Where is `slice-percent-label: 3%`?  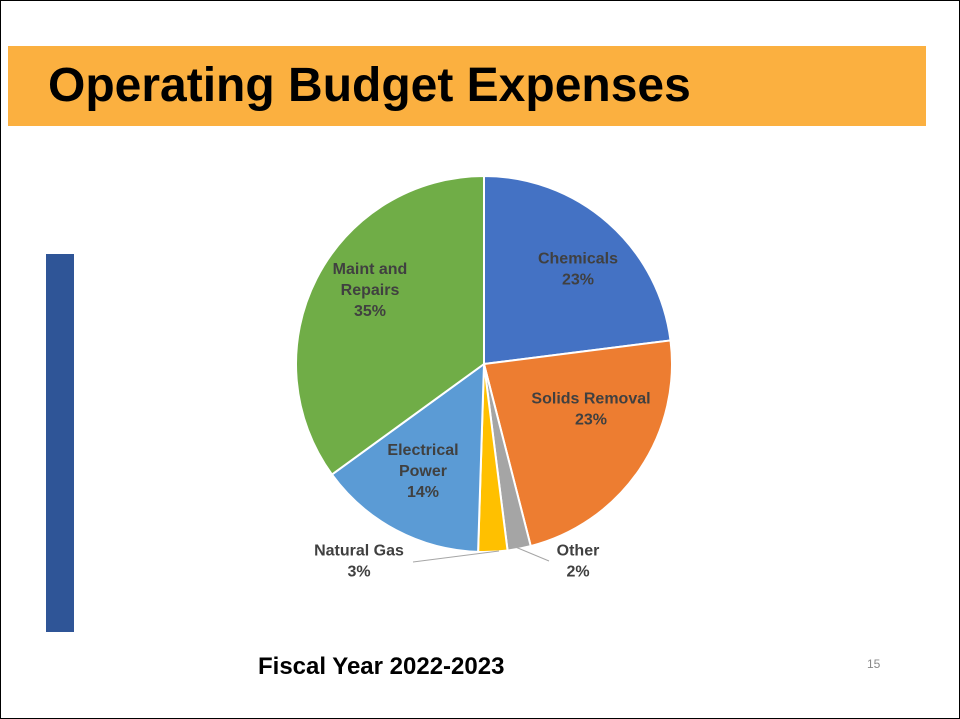 slice-percent-label: 3% is located at coordinates (358, 572).